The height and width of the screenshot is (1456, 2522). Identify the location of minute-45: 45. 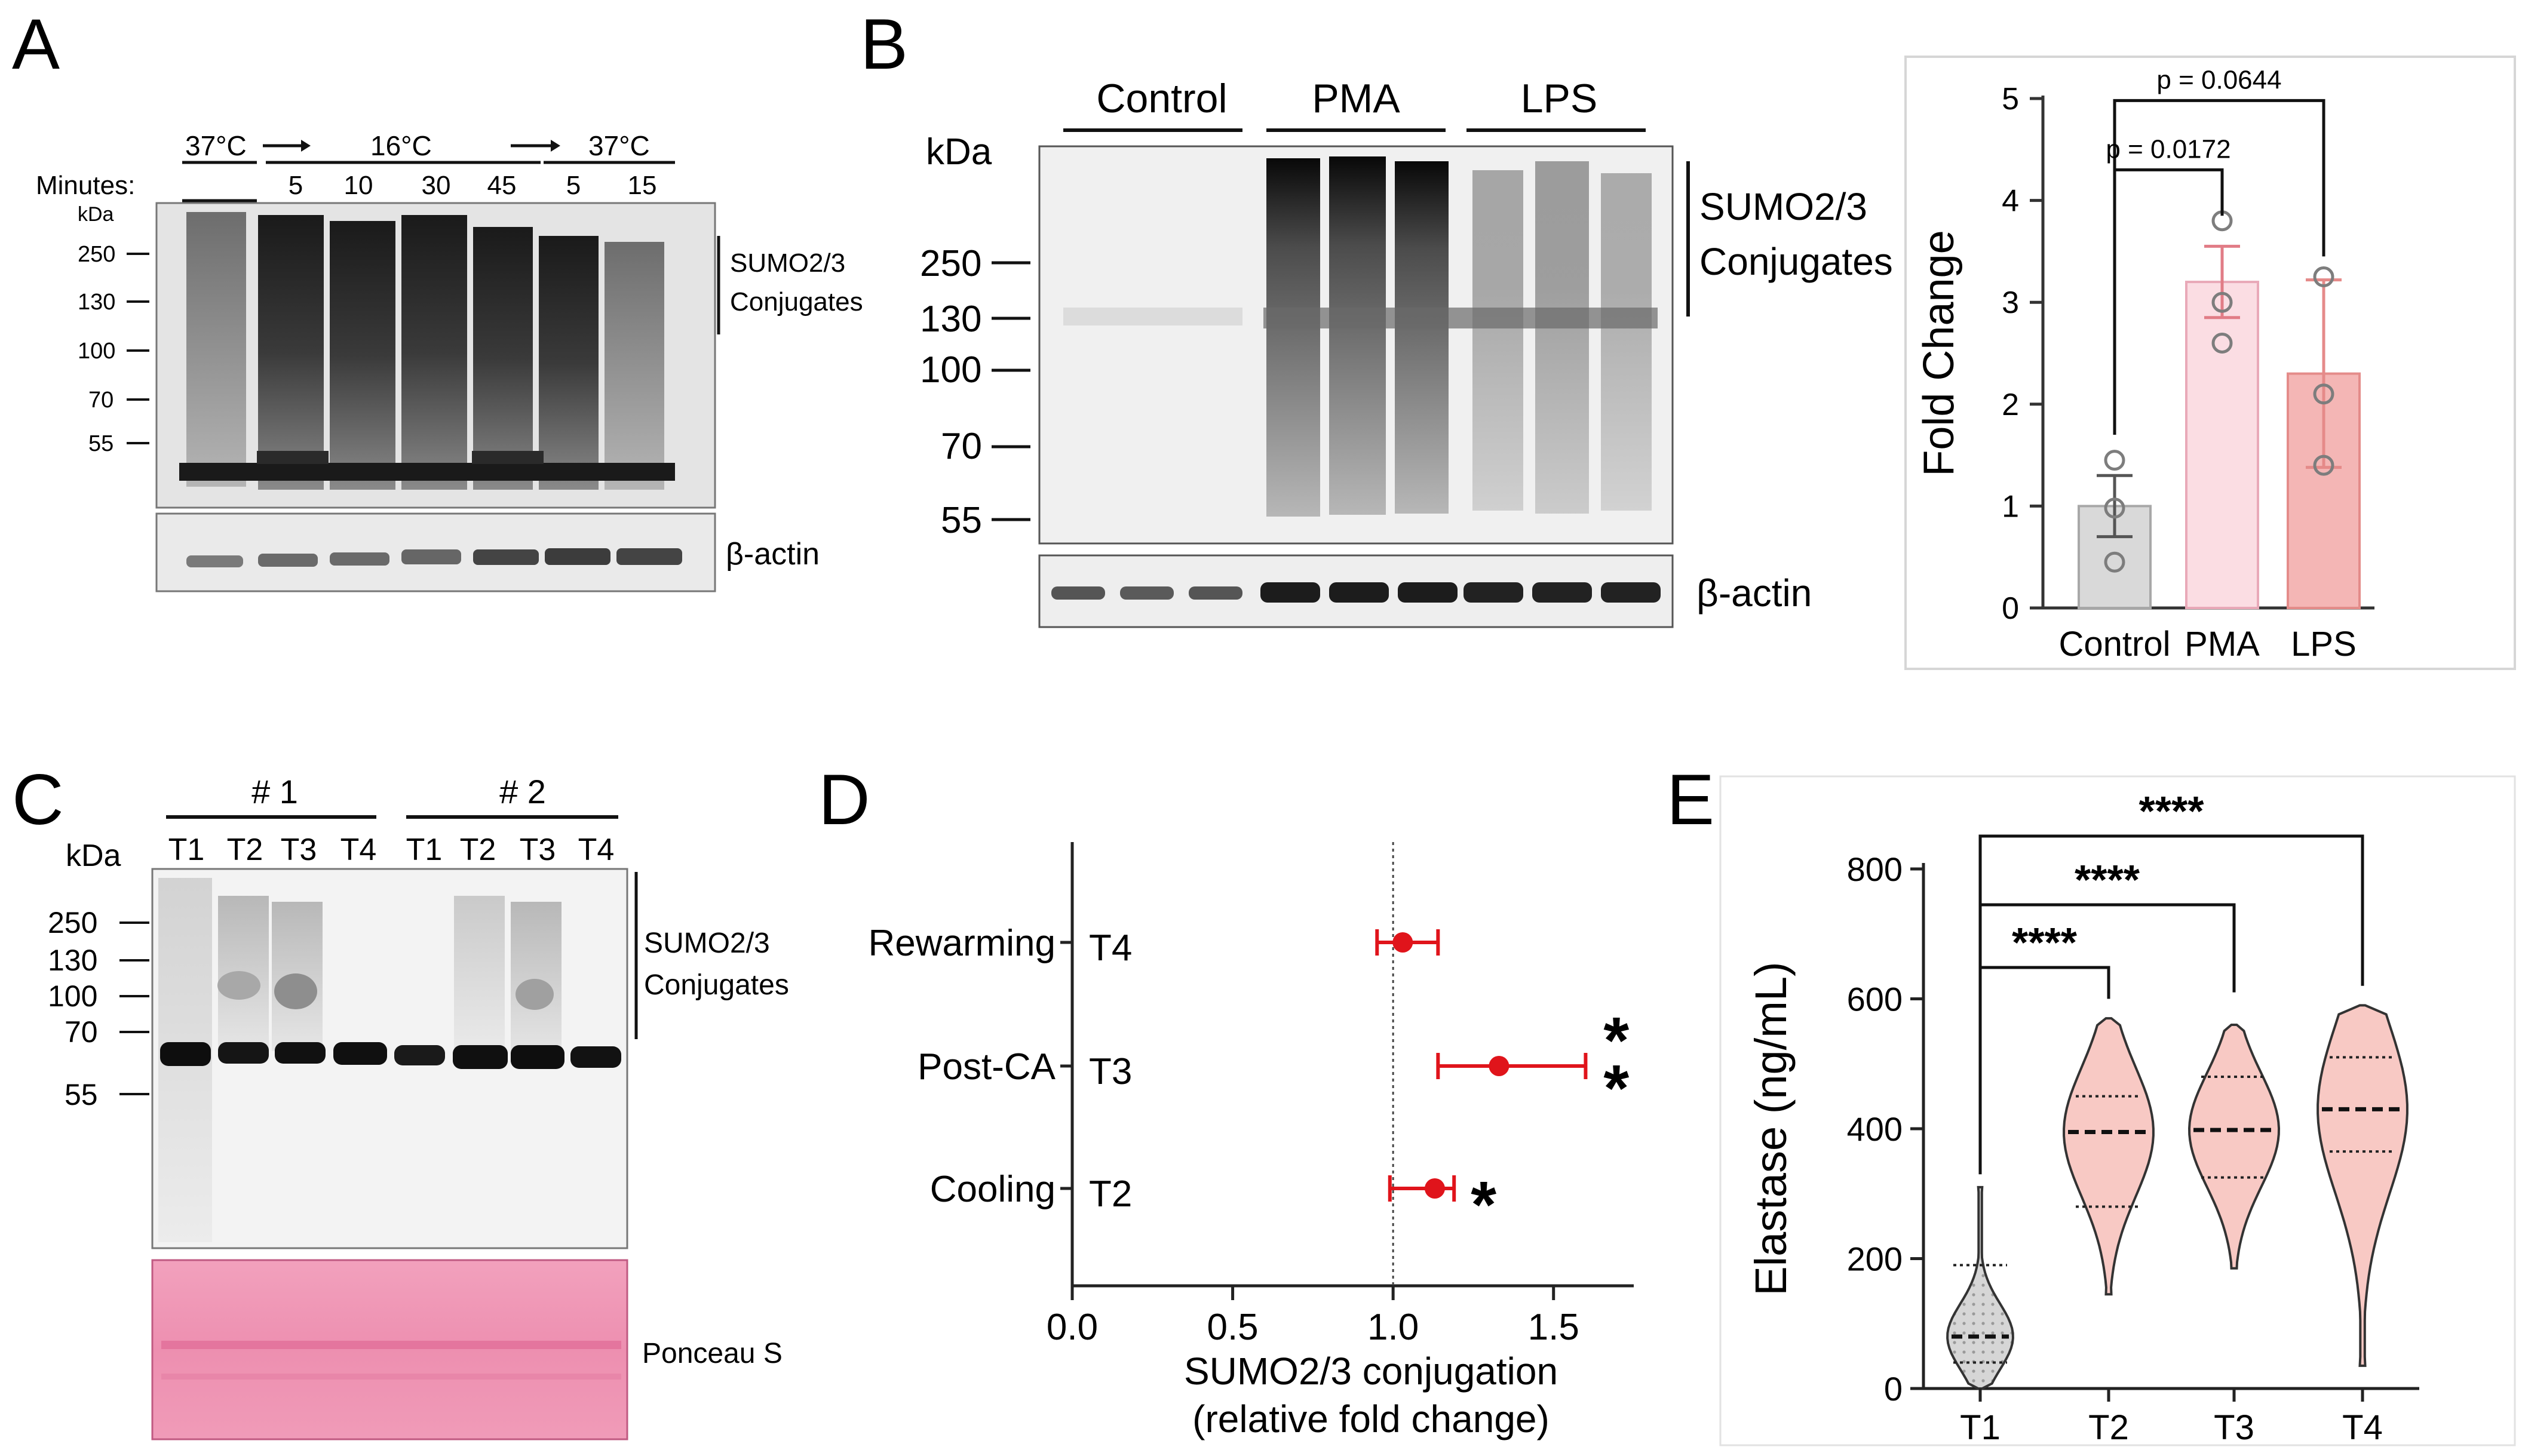
(502, 185).